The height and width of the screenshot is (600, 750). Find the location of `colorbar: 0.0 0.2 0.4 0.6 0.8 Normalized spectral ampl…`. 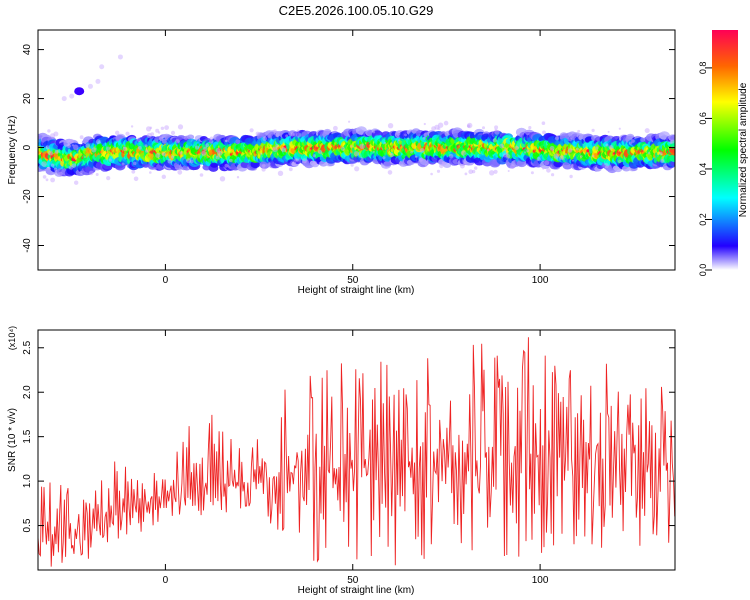

colorbar: 0.0 0.2 0.4 0.6 0.8 Normalized spectral ampl… is located at coordinates (723, 153).